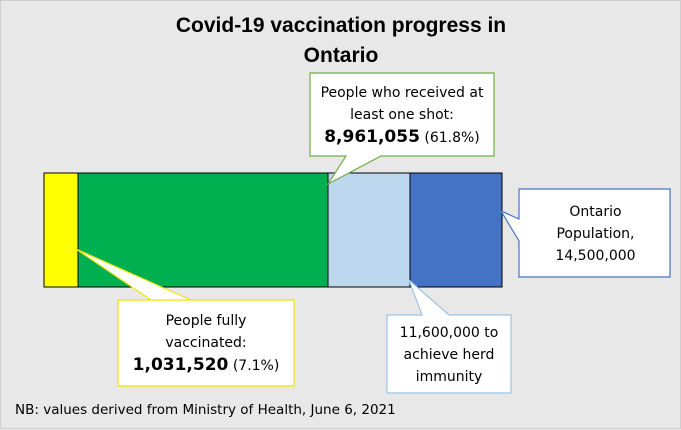  I want to click on chart-title: Covid-19 vaccination progress in Ontario, so click(341, 41).